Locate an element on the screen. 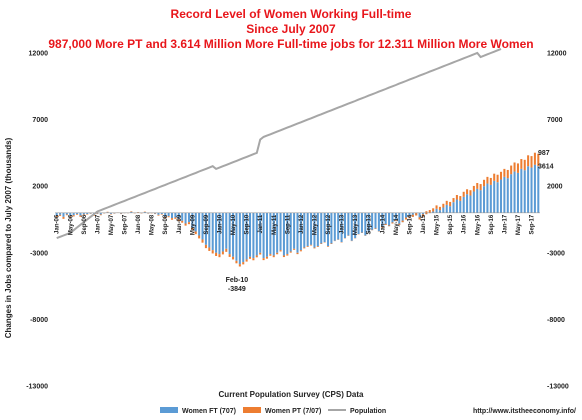 This screenshot has height=420, width=582. x-tick-label: Sep-10 is located at coordinates (248, 224).